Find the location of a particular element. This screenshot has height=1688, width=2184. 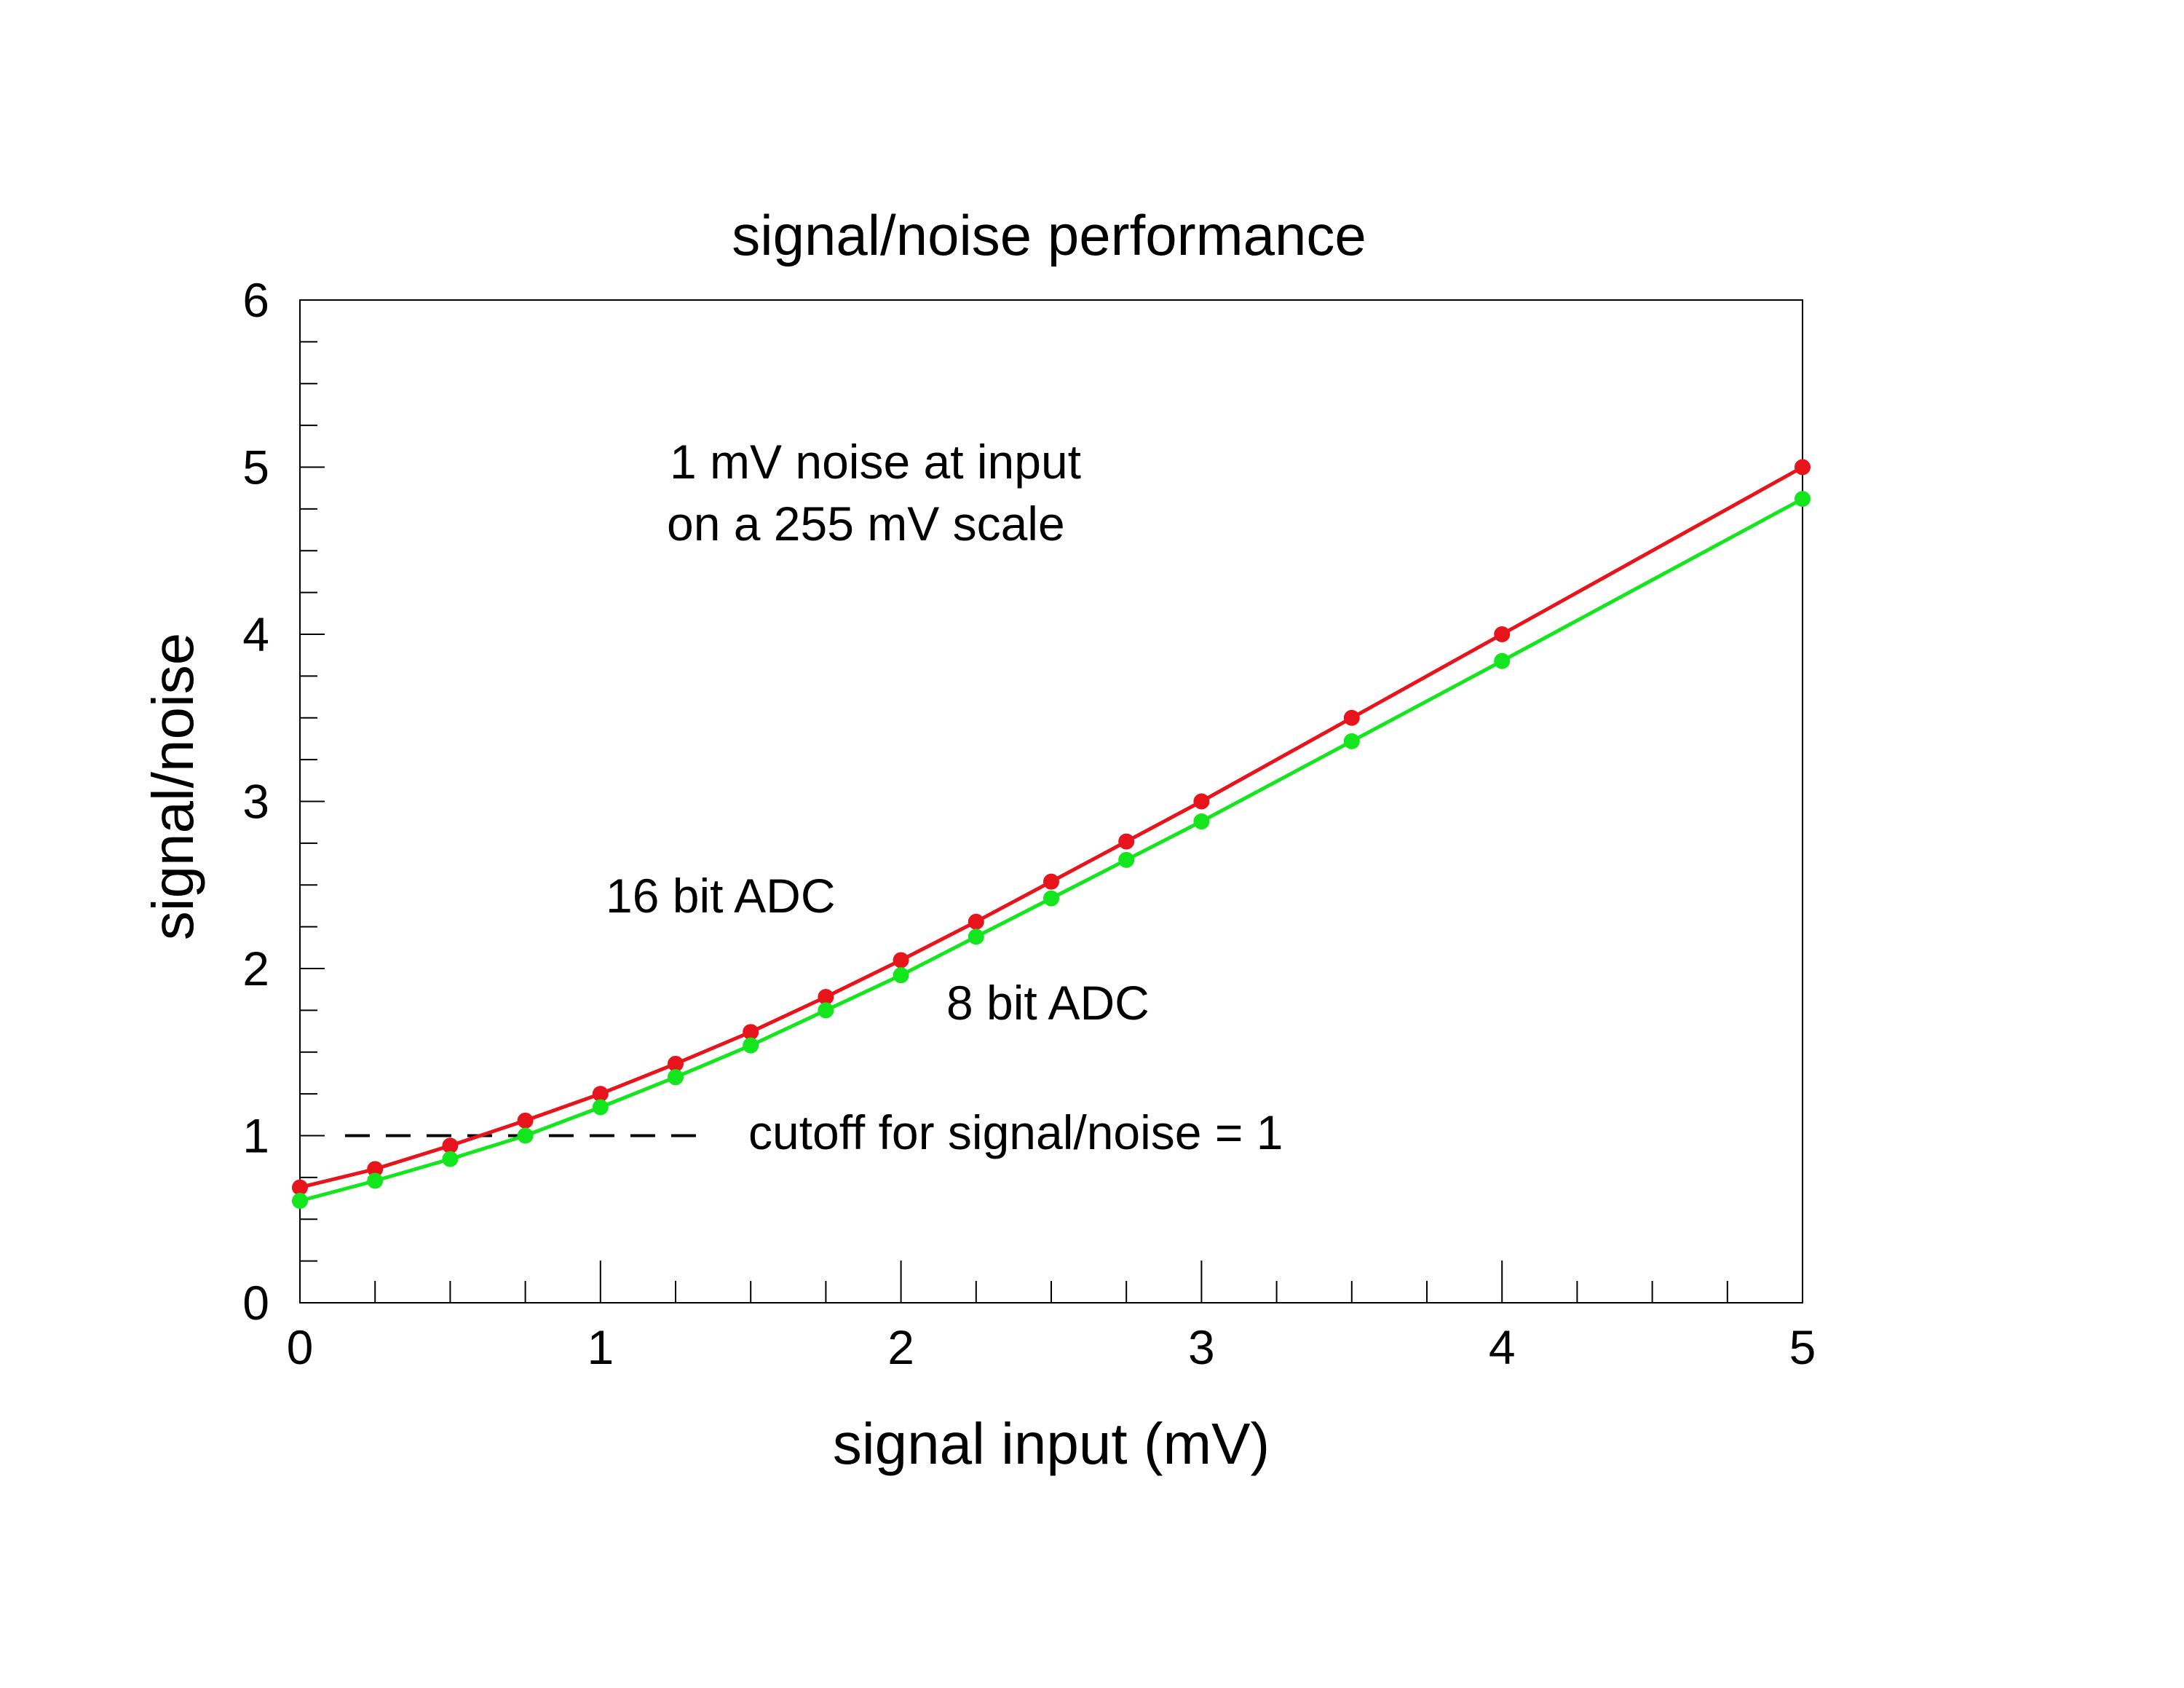

y-tick-label: 2 is located at coordinates (255, 968).